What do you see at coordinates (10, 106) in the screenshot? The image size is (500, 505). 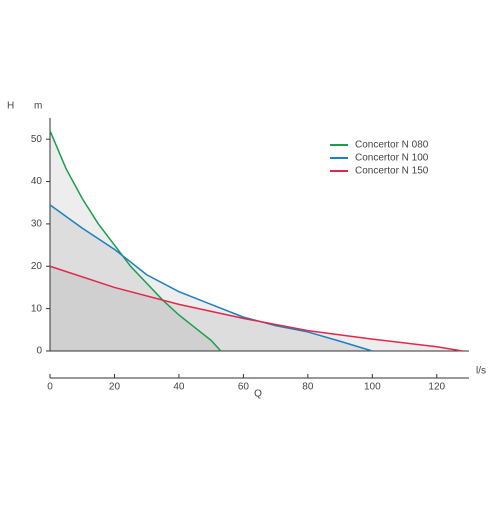 I see `y-label: H` at bounding box center [10, 106].